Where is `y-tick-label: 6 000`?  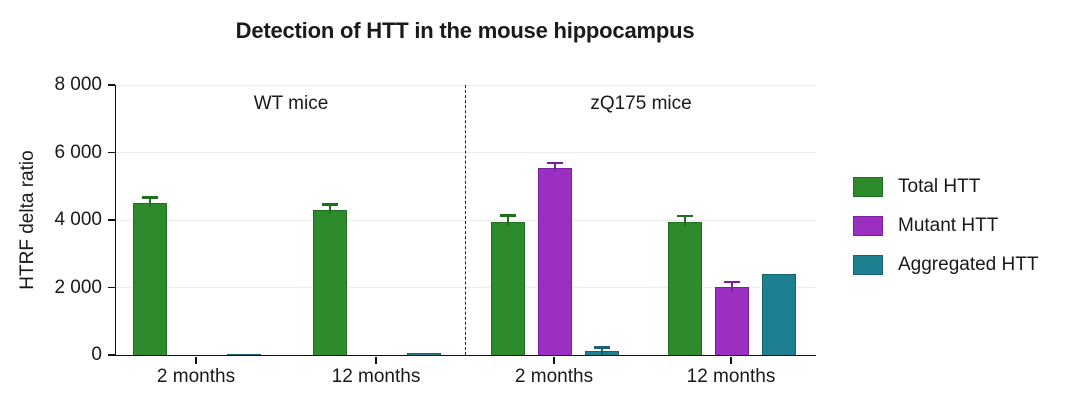
y-tick-label: 6 000 is located at coordinates (78, 152).